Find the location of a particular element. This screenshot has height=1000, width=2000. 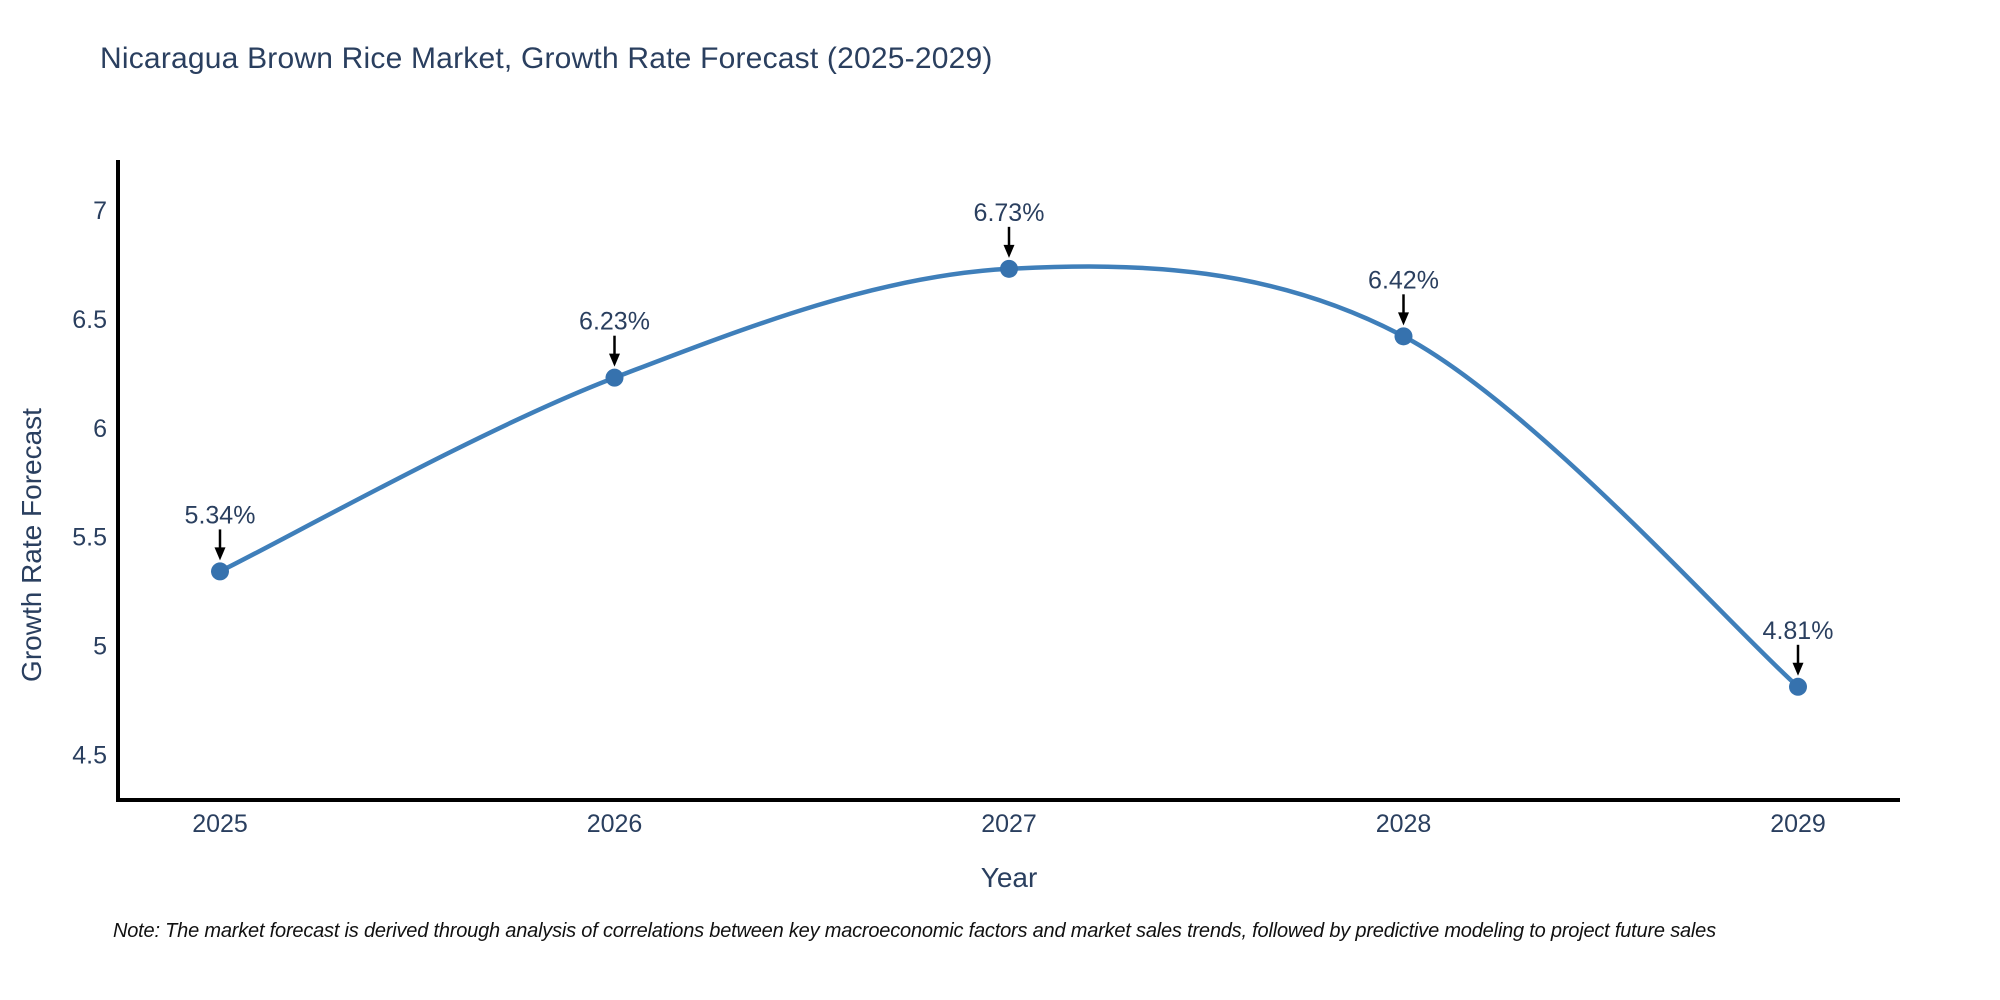

y-tick-label: 5.5 is located at coordinates (89, 538).